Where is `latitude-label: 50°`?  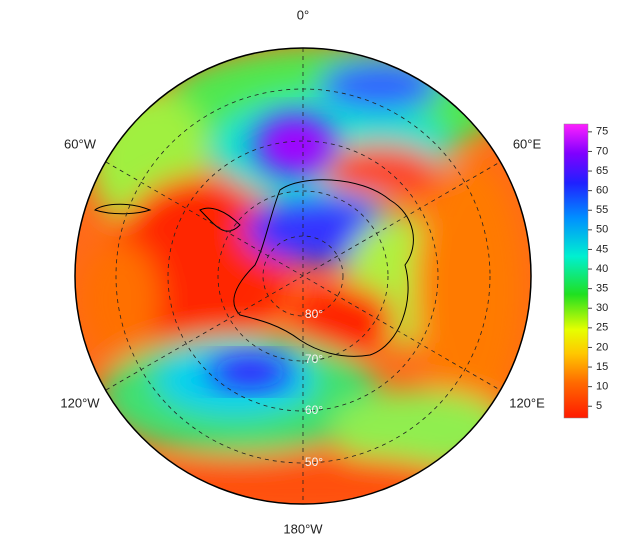 latitude-label: 50° is located at coordinates (314, 462).